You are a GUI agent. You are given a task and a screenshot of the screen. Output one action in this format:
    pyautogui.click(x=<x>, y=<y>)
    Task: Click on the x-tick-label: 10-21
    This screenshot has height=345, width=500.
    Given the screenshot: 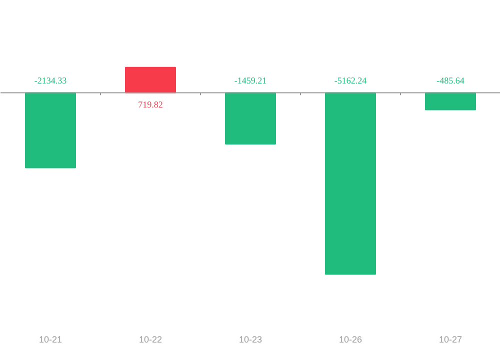 What is the action you would take?
    pyautogui.click(x=50, y=339)
    